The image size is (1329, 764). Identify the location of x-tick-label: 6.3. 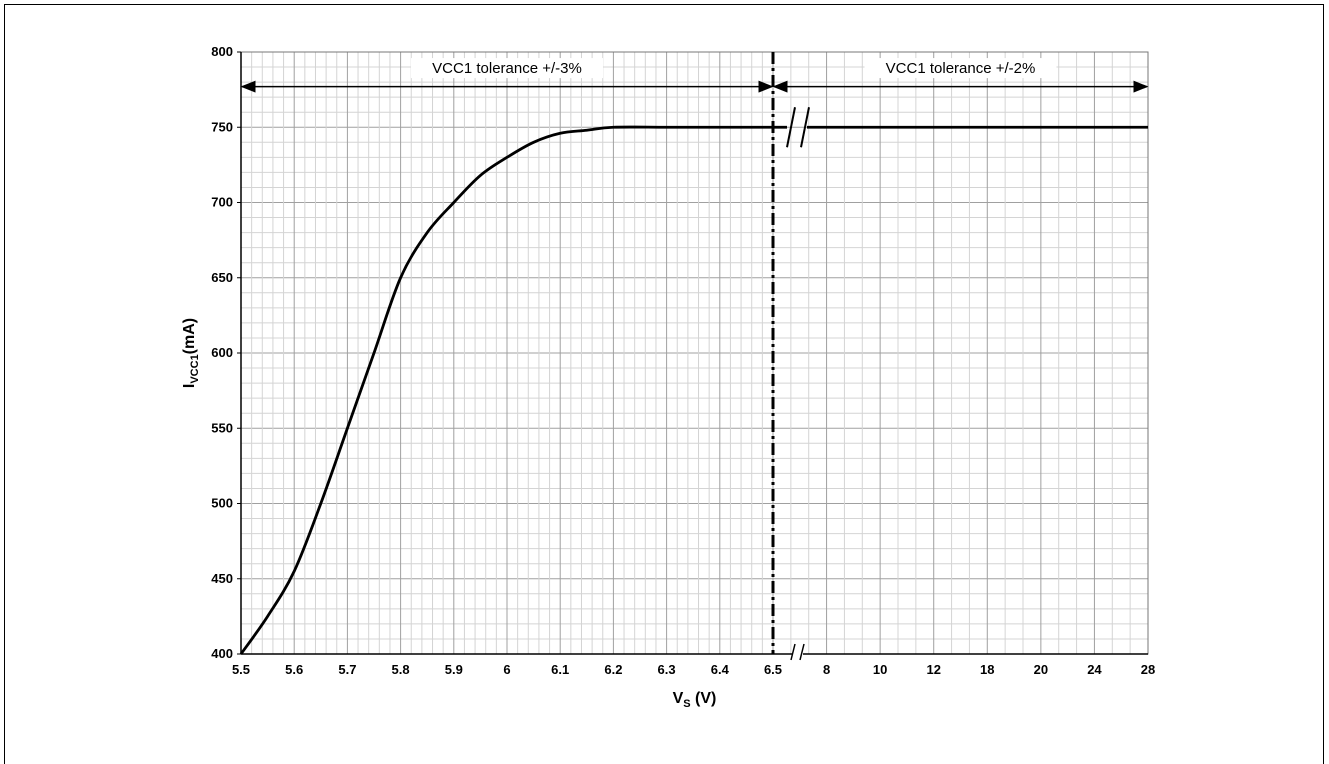
(667, 669).